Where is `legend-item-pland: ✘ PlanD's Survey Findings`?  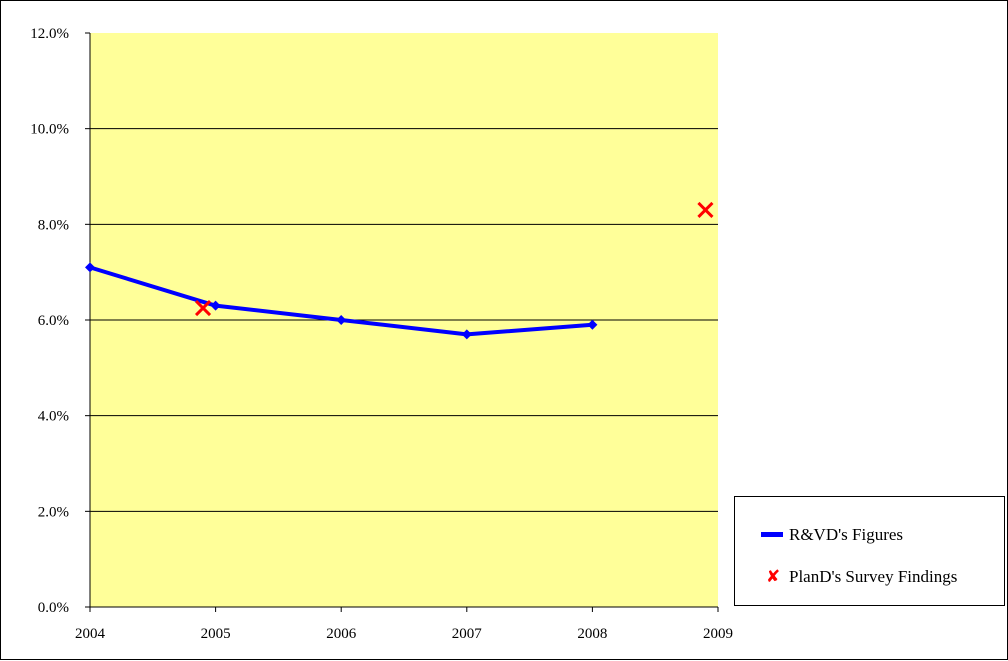 legend-item-pland: ✘ PlanD's Survey Findings is located at coordinates (846, 577).